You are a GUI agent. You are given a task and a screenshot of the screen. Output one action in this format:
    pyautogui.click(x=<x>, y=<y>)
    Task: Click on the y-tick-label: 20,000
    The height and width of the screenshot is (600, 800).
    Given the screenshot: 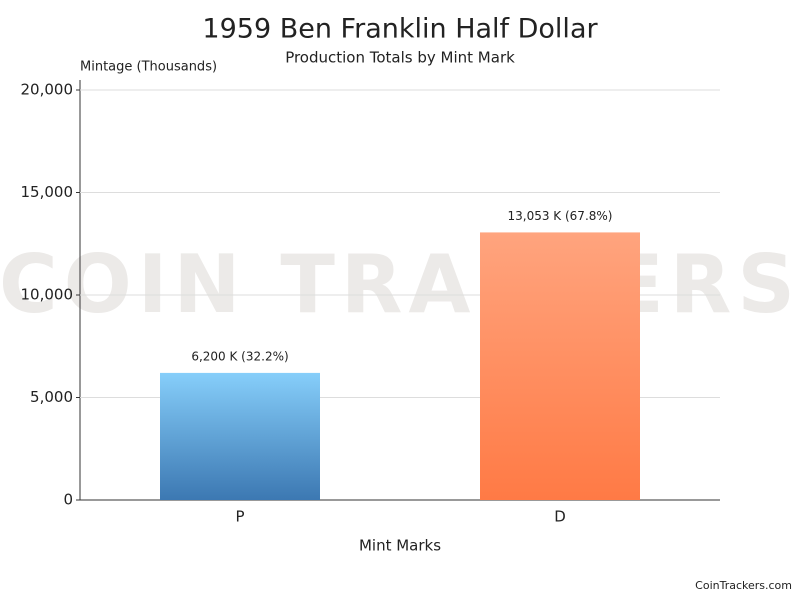 What is the action you would take?
    pyautogui.click(x=47, y=90)
    